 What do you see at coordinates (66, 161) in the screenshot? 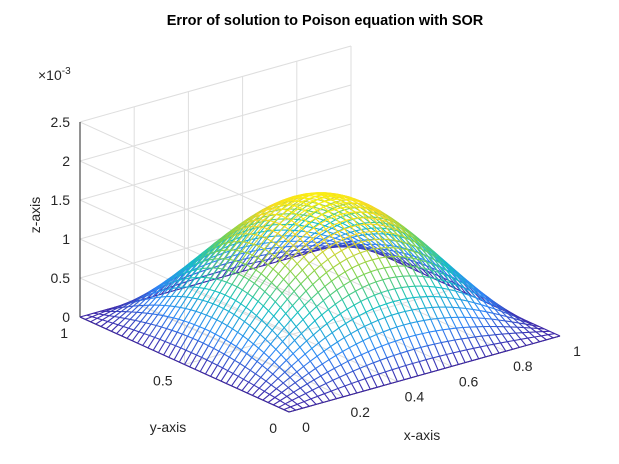
I see `z-tick-label: 2` at bounding box center [66, 161].